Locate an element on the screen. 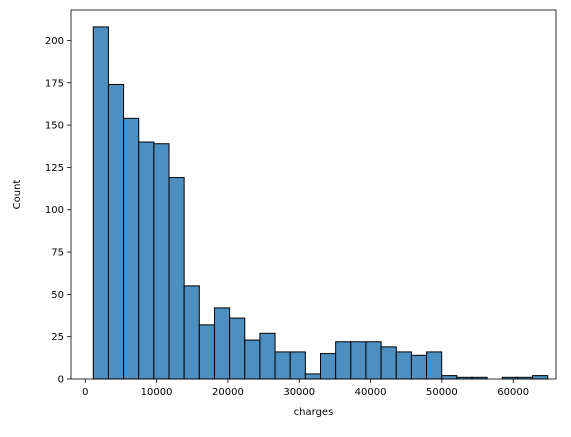 Image resolution: width=571 pixels, height=437 pixels. x-tick-label: 60000 is located at coordinates (513, 392).